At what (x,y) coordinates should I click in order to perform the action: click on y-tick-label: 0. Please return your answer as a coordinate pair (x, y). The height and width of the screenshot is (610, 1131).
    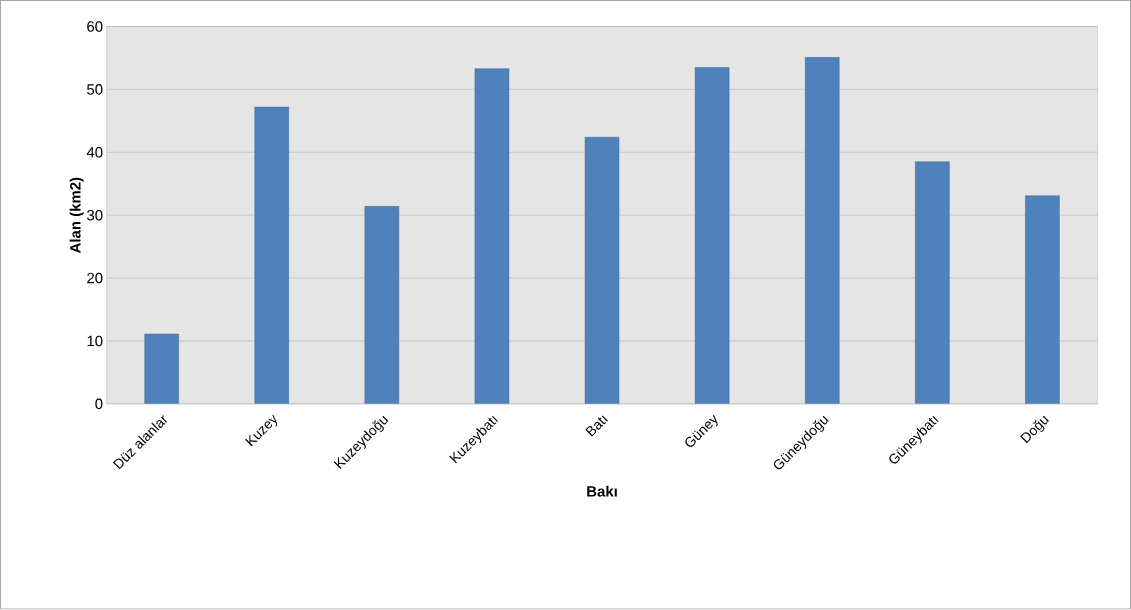
    Looking at the image, I should click on (99, 404).